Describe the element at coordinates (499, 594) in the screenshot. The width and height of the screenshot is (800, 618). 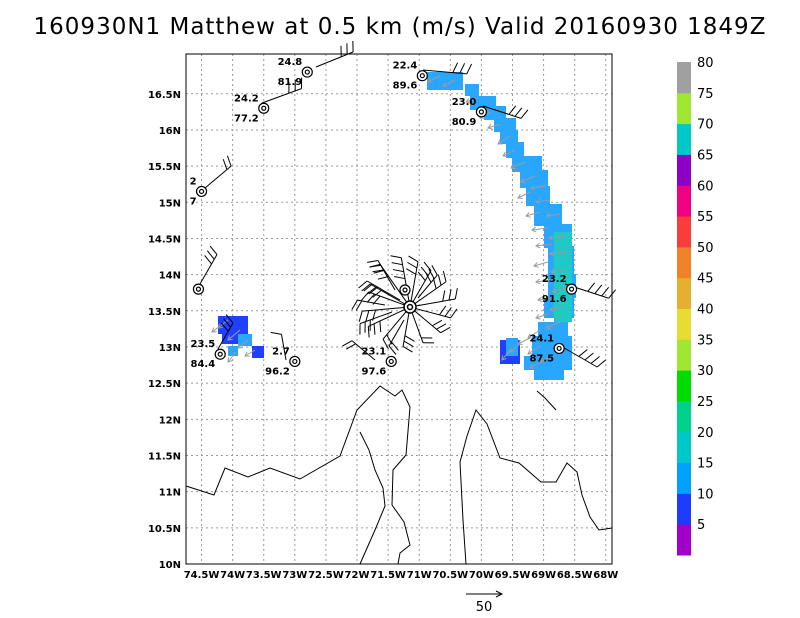
I see `reference-arrow-head` at that location.